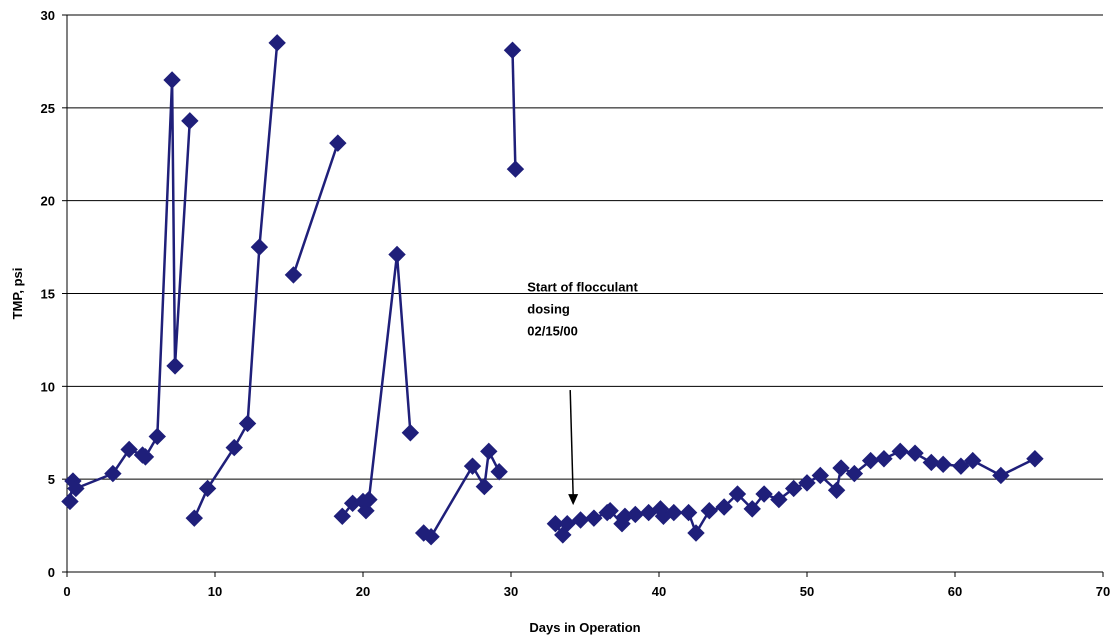 The height and width of the screenshot is (640, 1115). I want to click on x-tick-label: 50, so click(807, 591).